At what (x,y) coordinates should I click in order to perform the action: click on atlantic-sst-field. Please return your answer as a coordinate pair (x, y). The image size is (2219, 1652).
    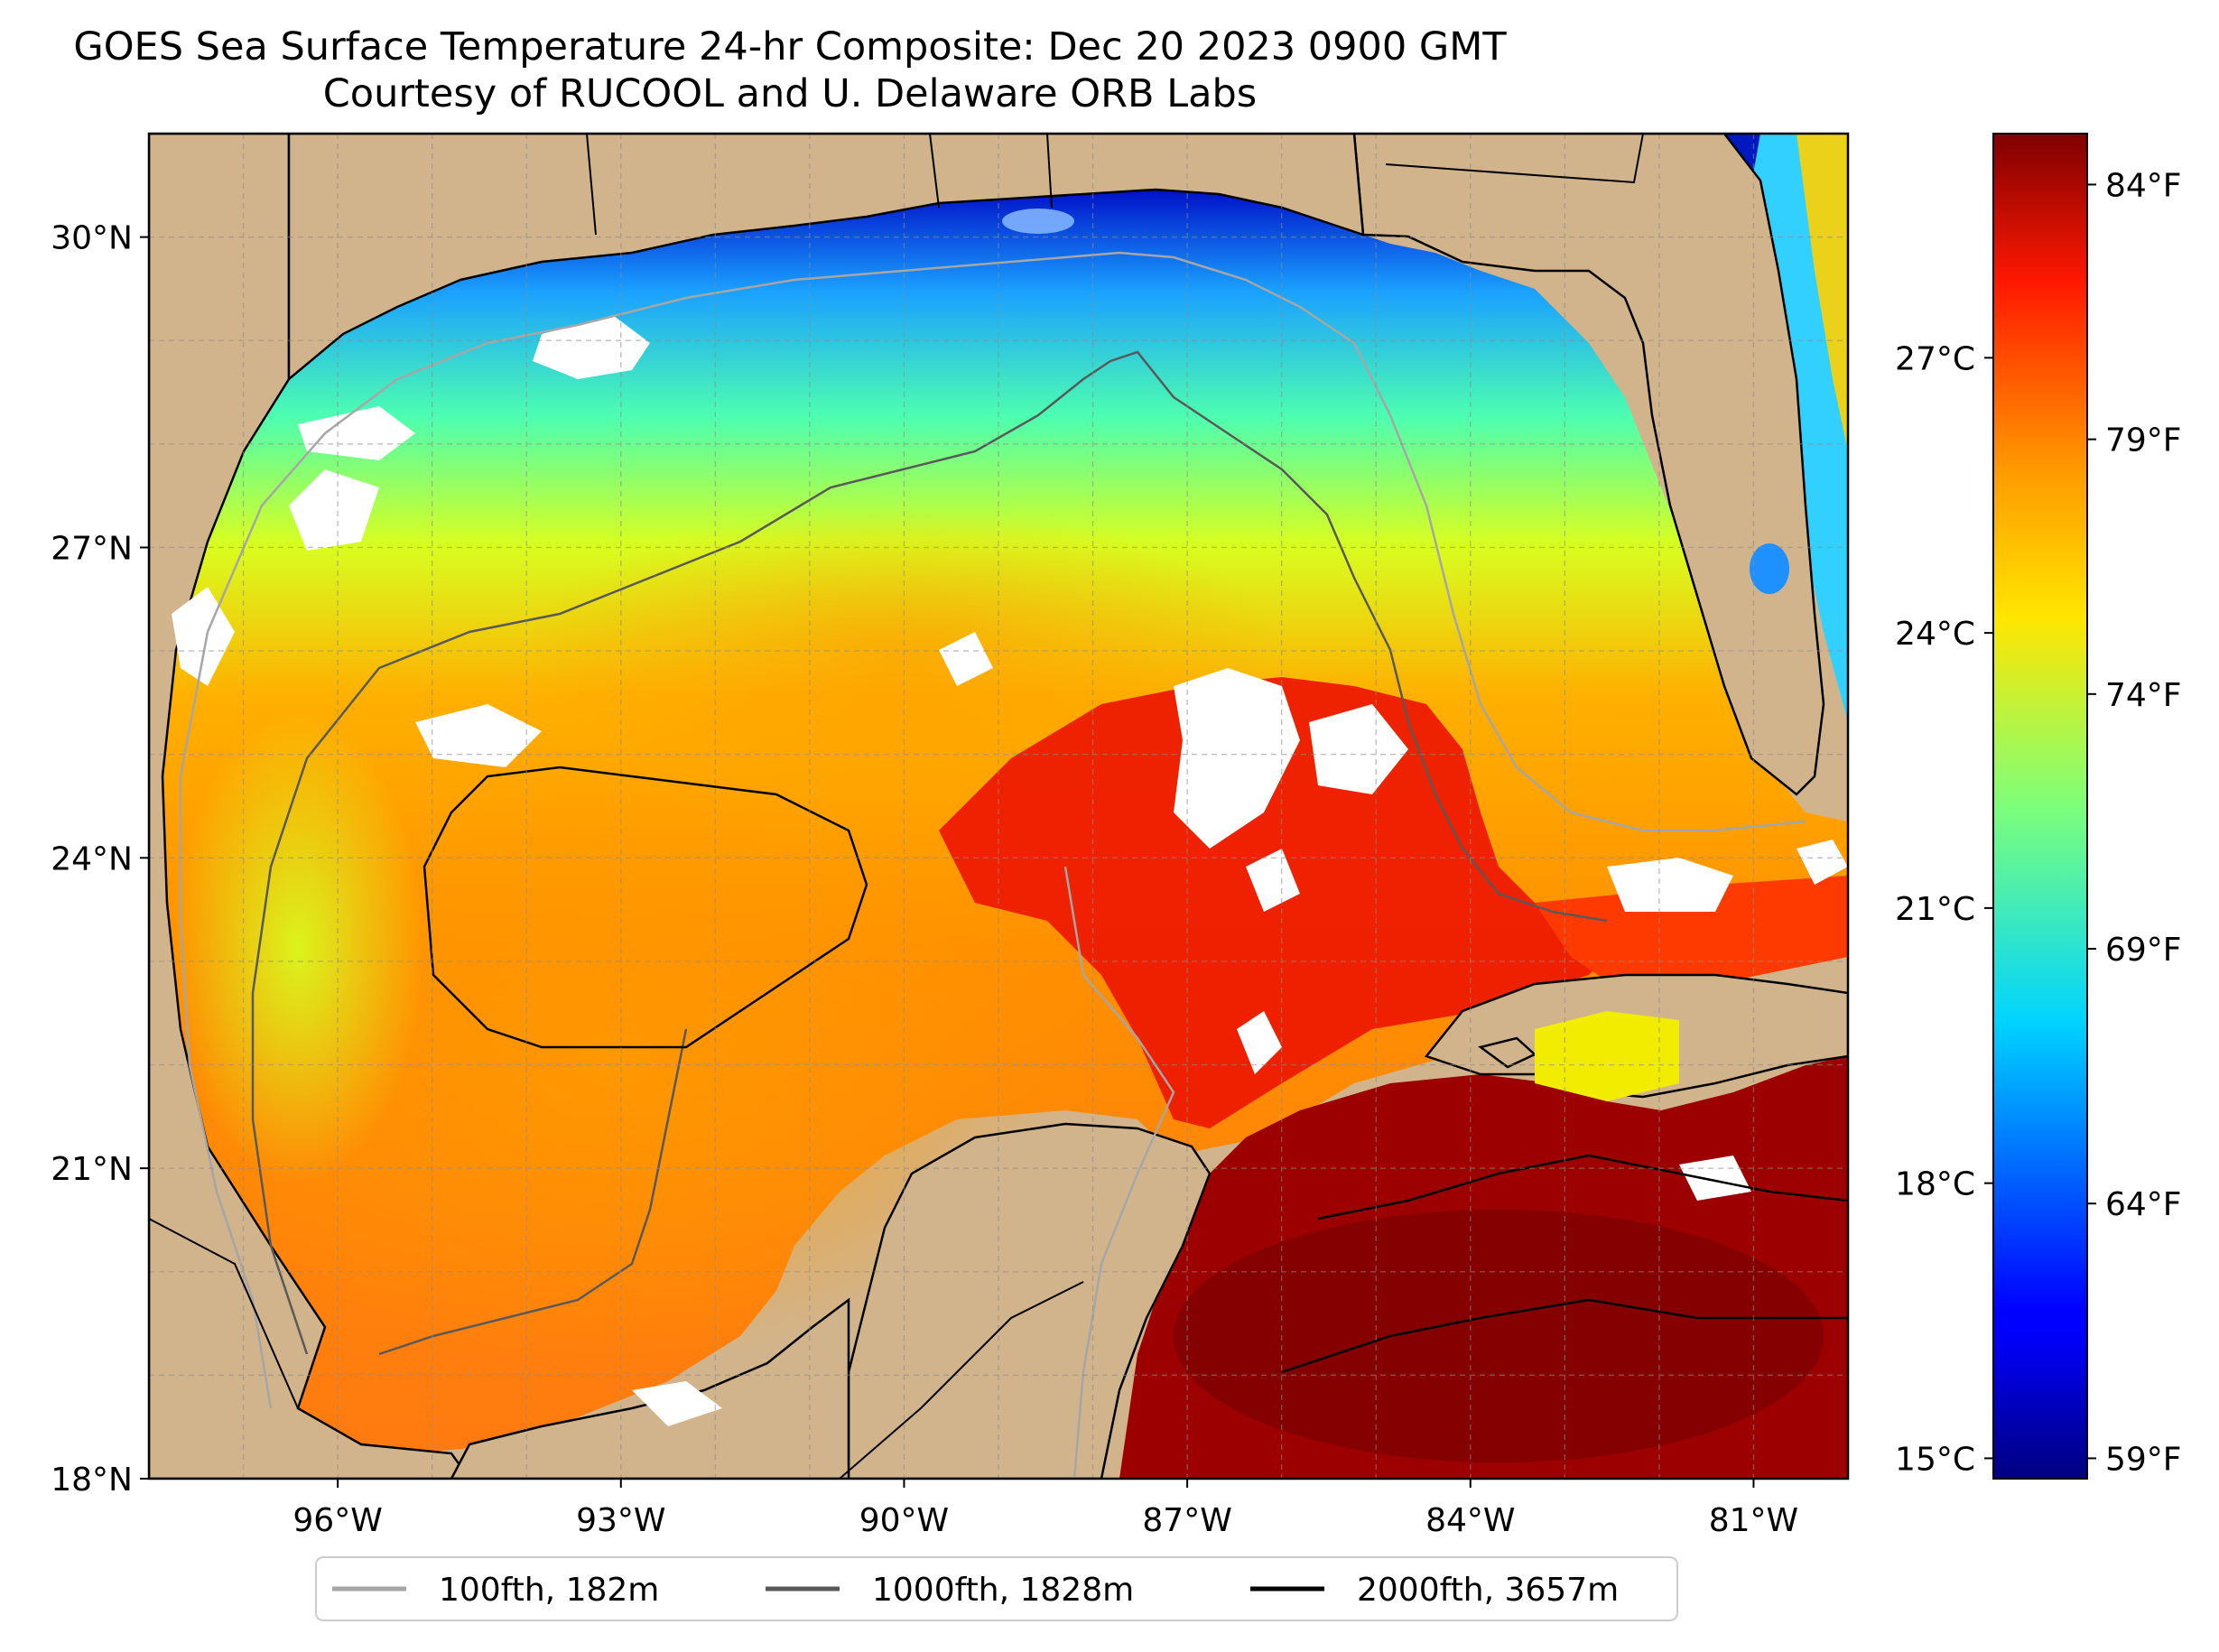
    Looking at the image, I should click on (1779, 428).